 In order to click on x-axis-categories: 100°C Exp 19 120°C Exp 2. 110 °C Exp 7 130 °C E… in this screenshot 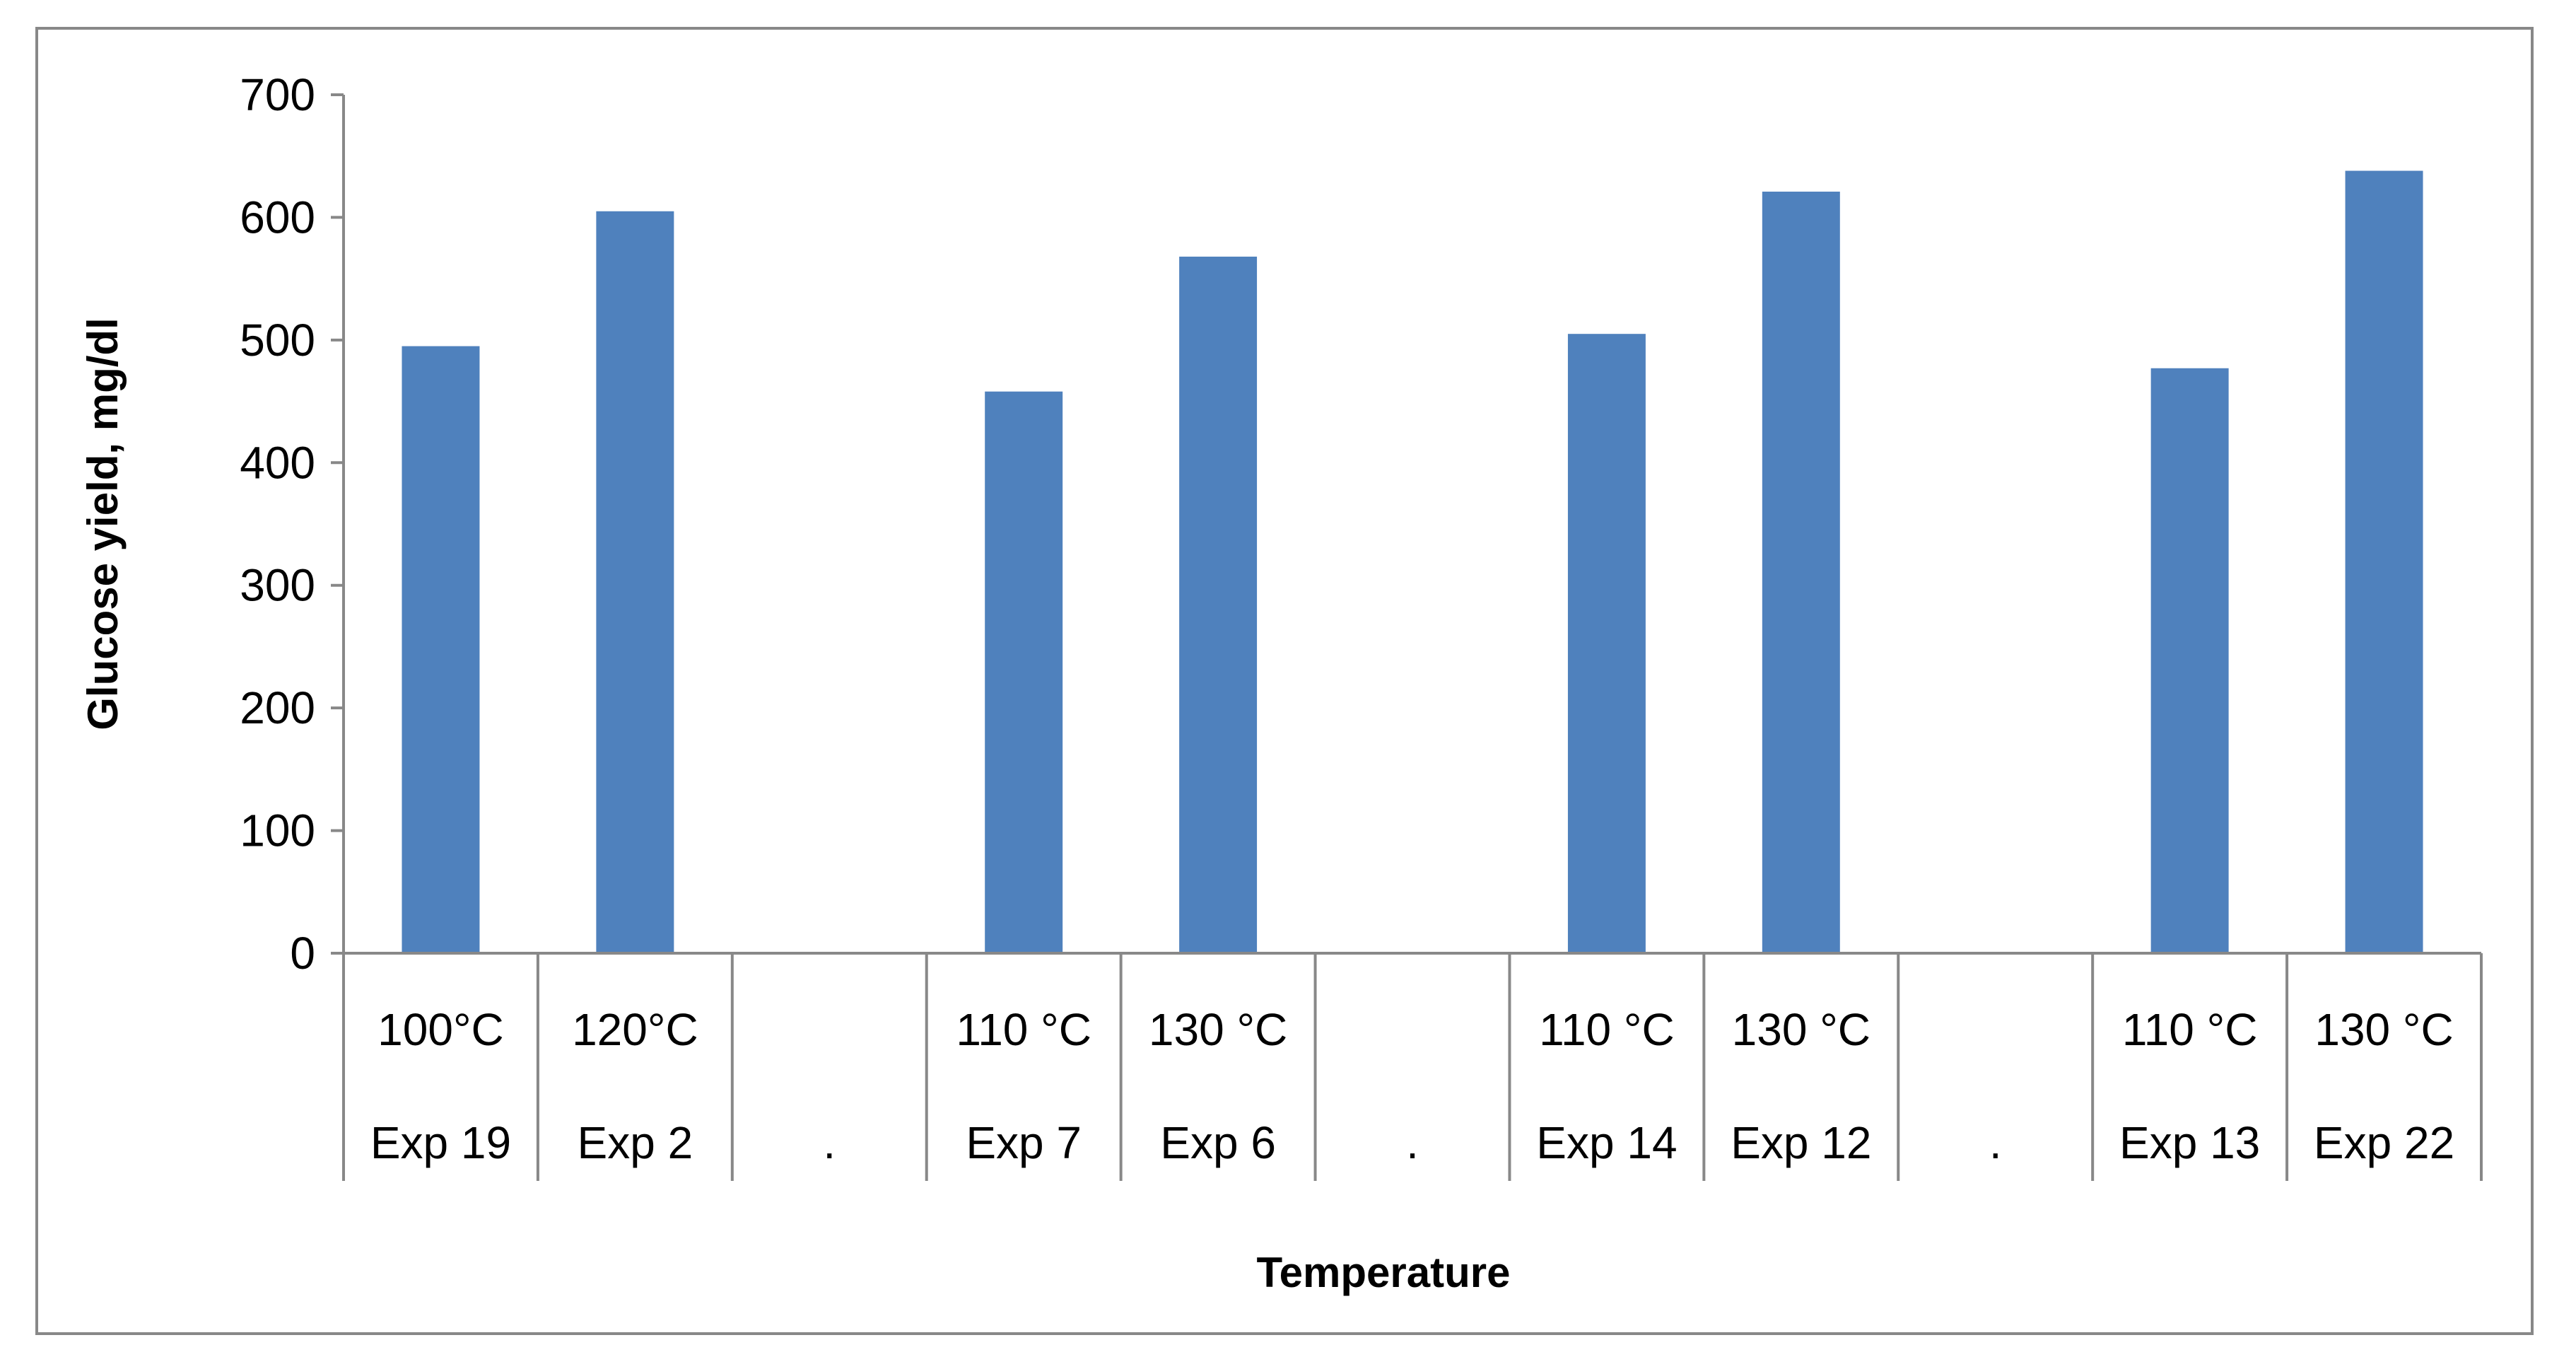, I will do `click(1412, 1067)`.